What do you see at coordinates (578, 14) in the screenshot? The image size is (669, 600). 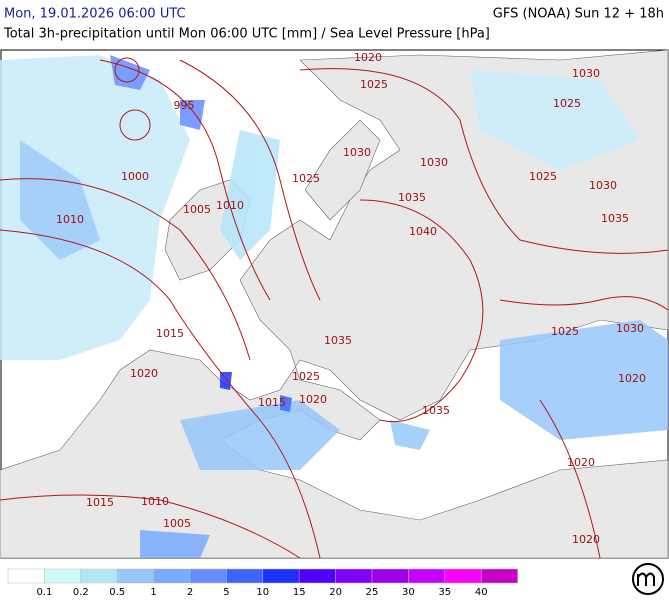 I see `model: GFS (NOAA) Sun 12 + 18h` at bounding box center [578, 14].